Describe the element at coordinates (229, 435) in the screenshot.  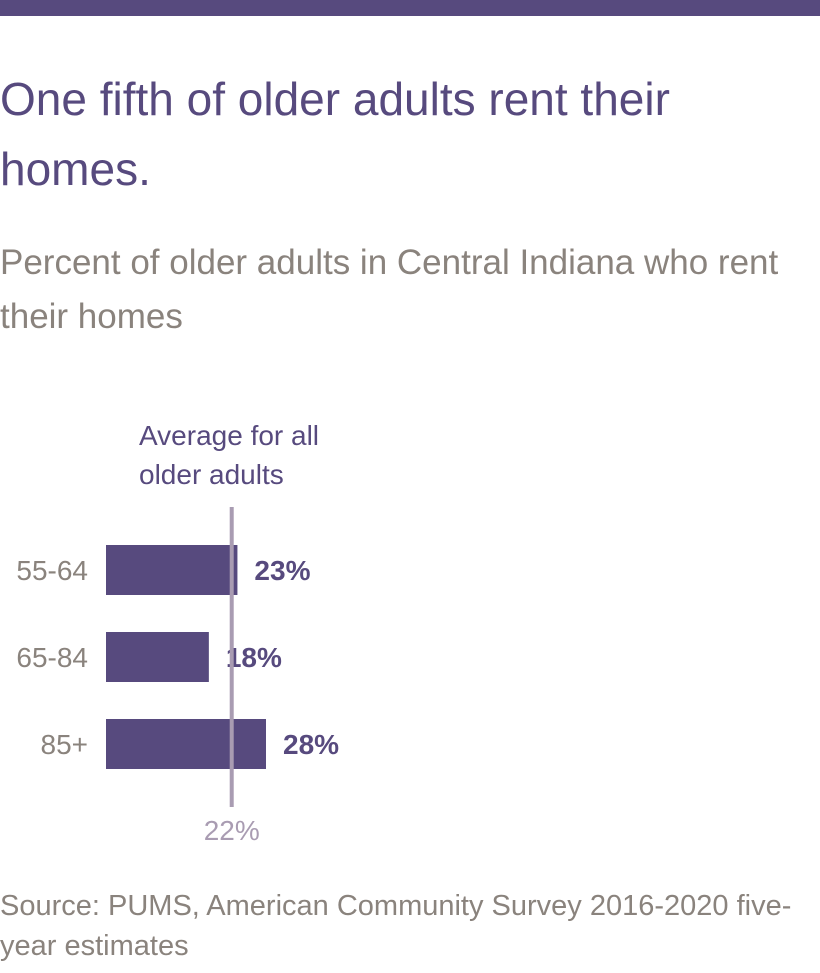
I see `average-annotation-line: Average for all` at that location.